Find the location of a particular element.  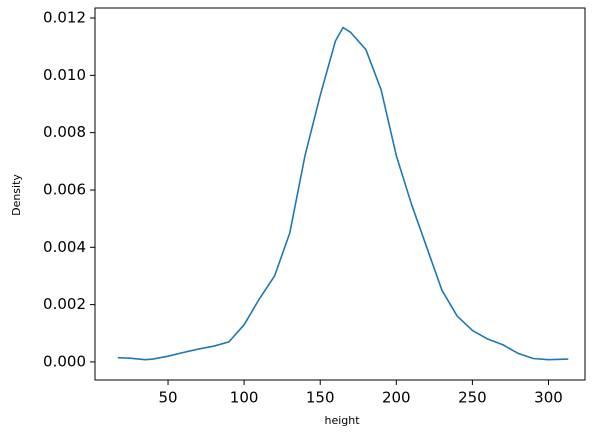

x-tick-label: 150 is located at coordinates (320, 398).